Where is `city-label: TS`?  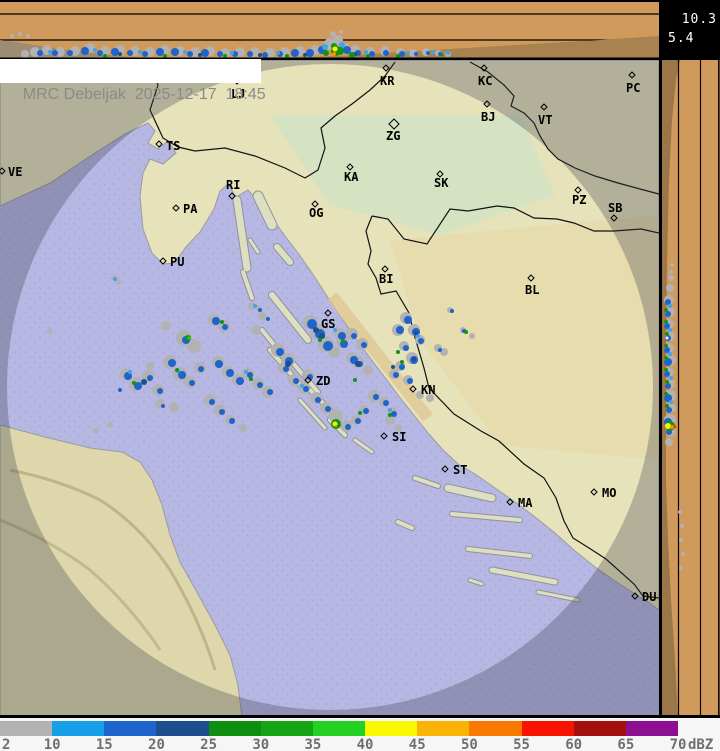
city-label: TS is located at coordinates (173, 146).